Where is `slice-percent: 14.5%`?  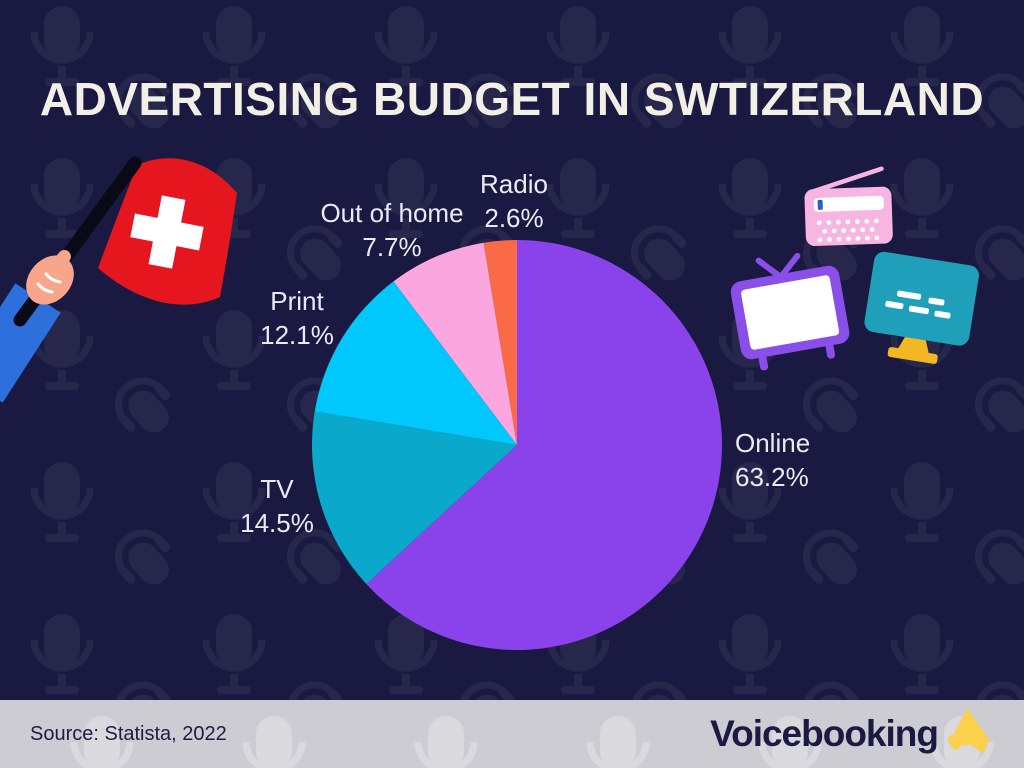 slice-percent: 14.5% is located at coordinates (277, 523).